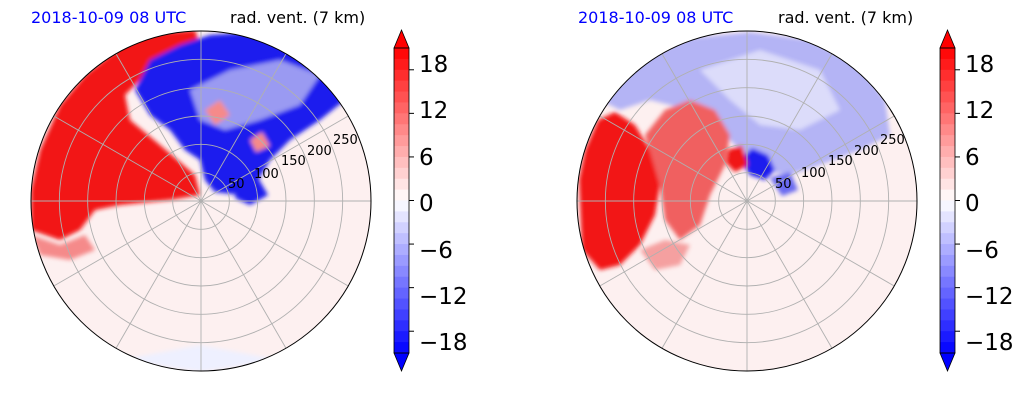 The height and width of the screenshot is (401, 1028). What do you see at coordinates (979, 65) in the screenshot?
I see `cb-tick-18-right: 18` at bounding box center [979, 65].